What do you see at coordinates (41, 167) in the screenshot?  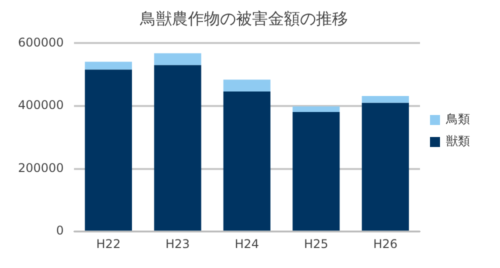 I see `y-tick-label: 200000` at bounding box center [41, 167].